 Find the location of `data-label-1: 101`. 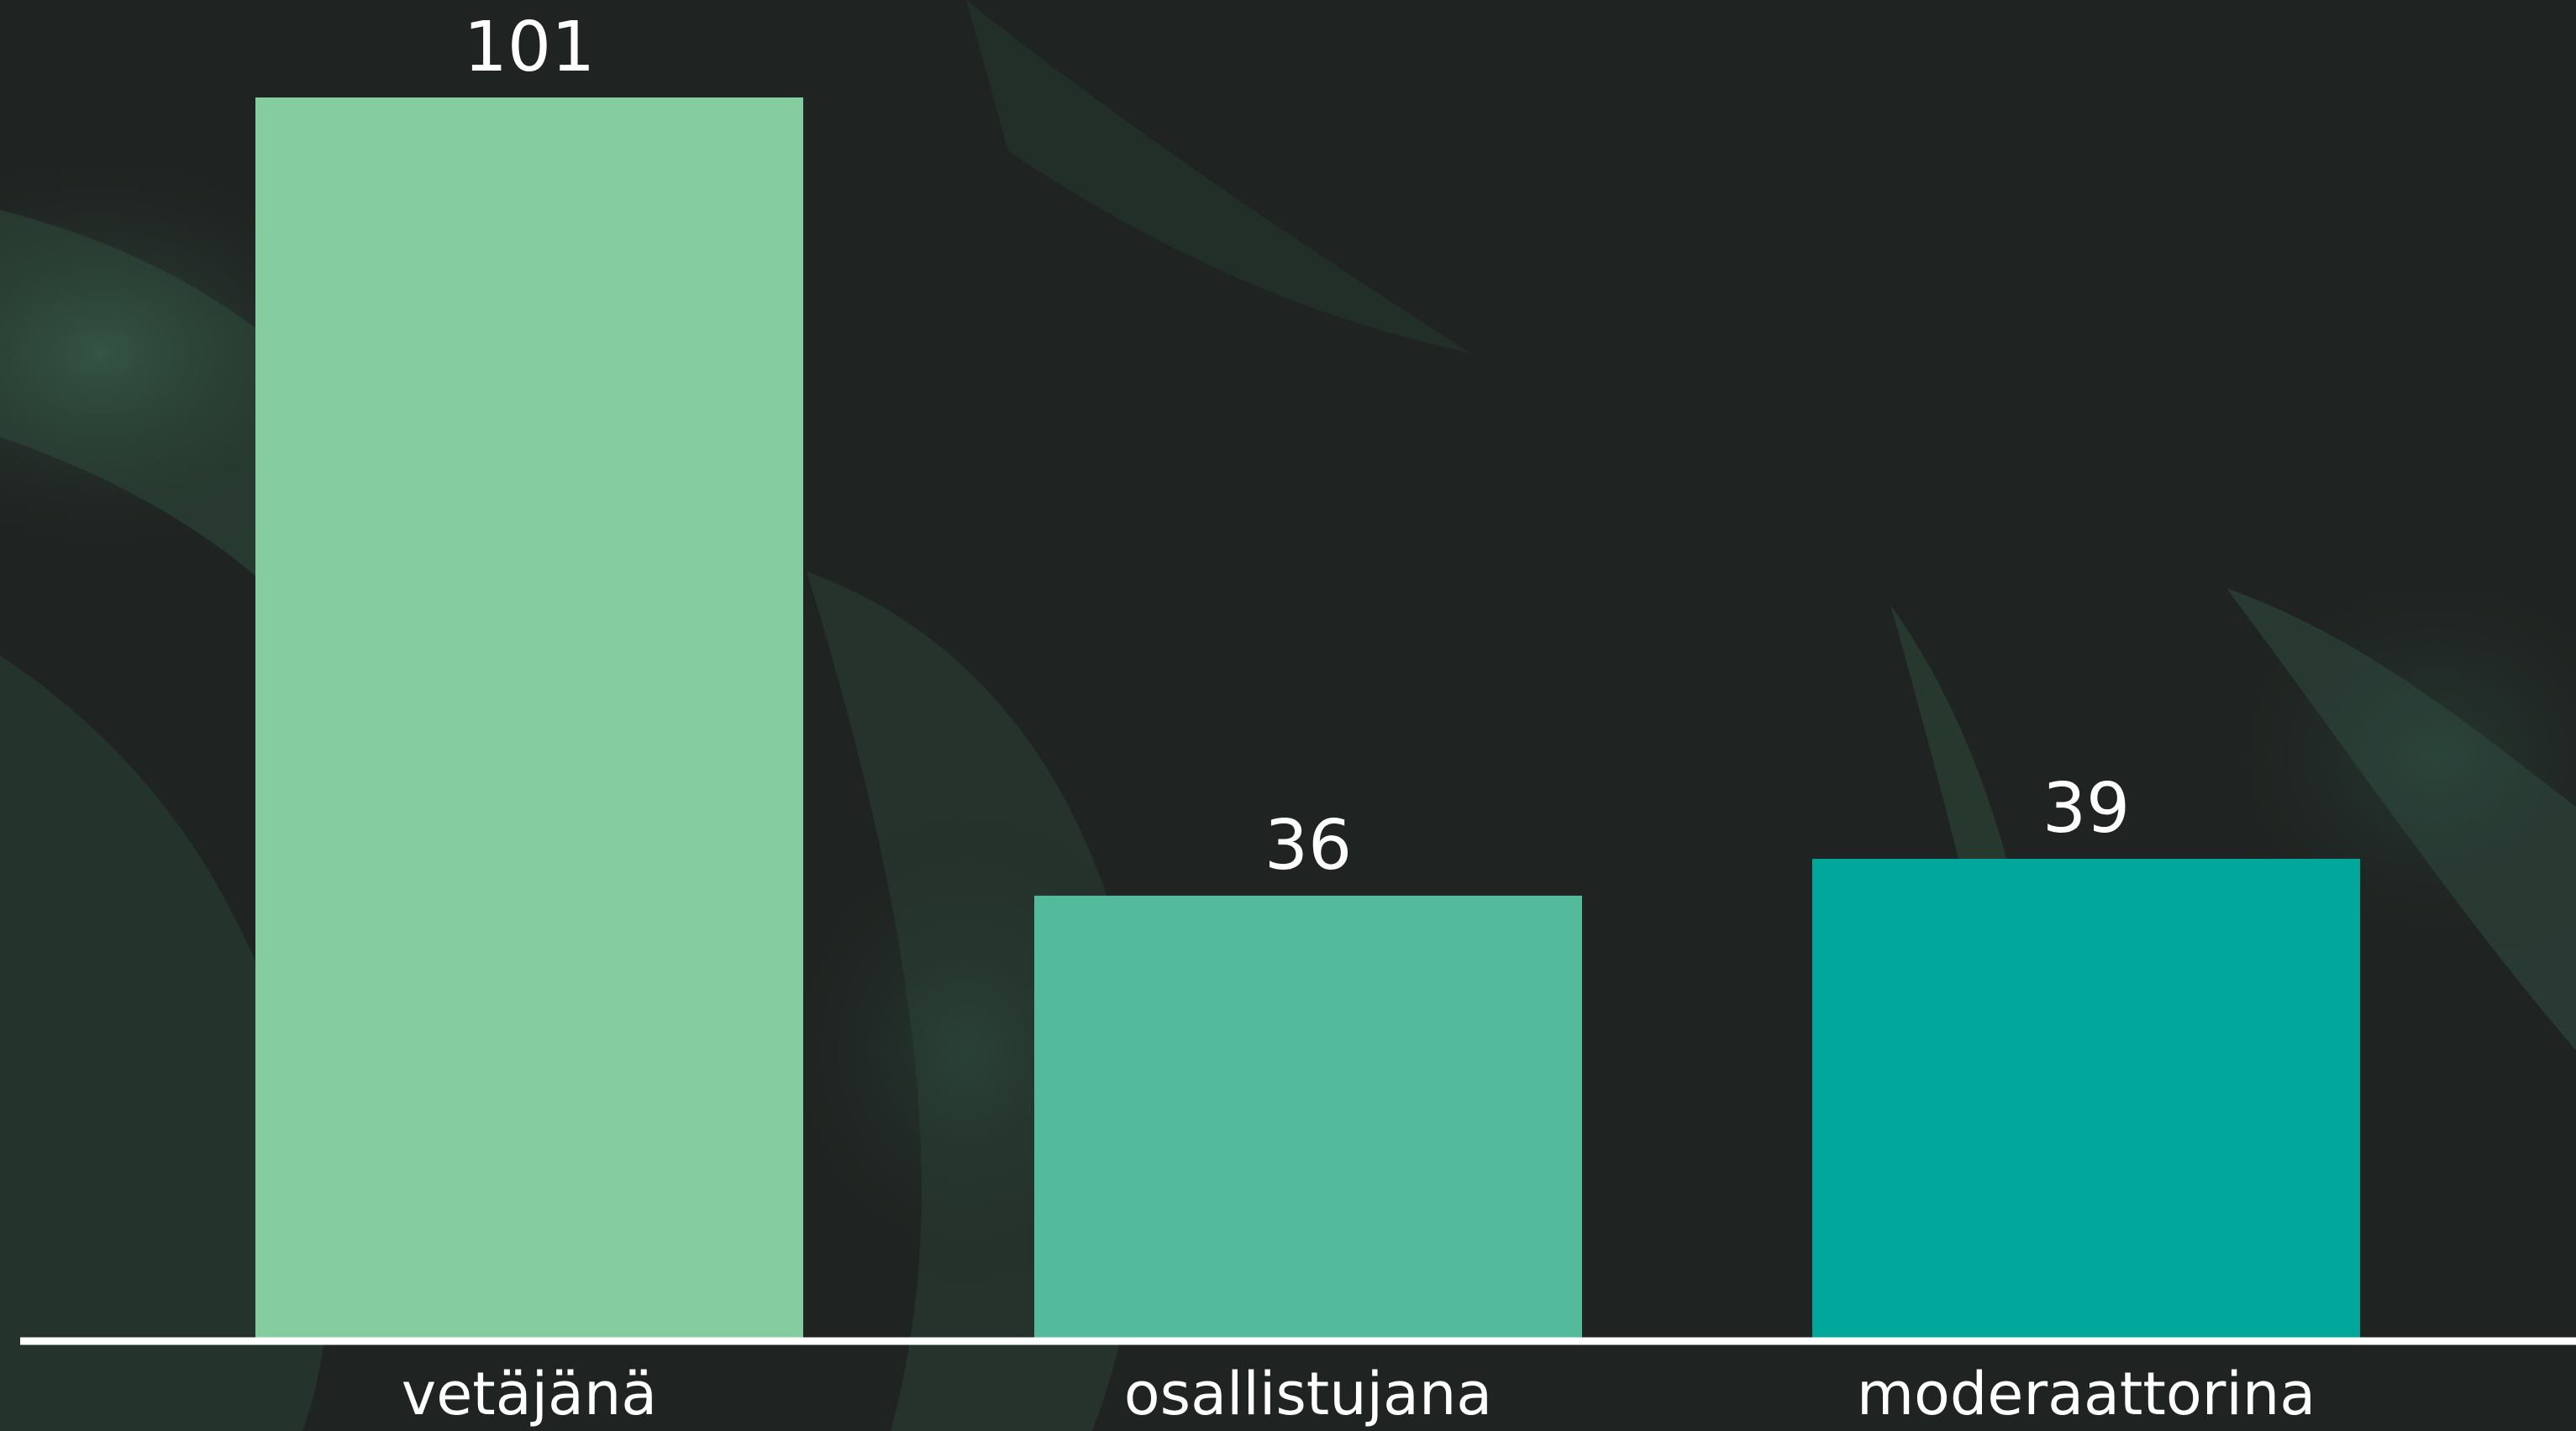

data-label-1: 101 is located at coordinates (530, 47).